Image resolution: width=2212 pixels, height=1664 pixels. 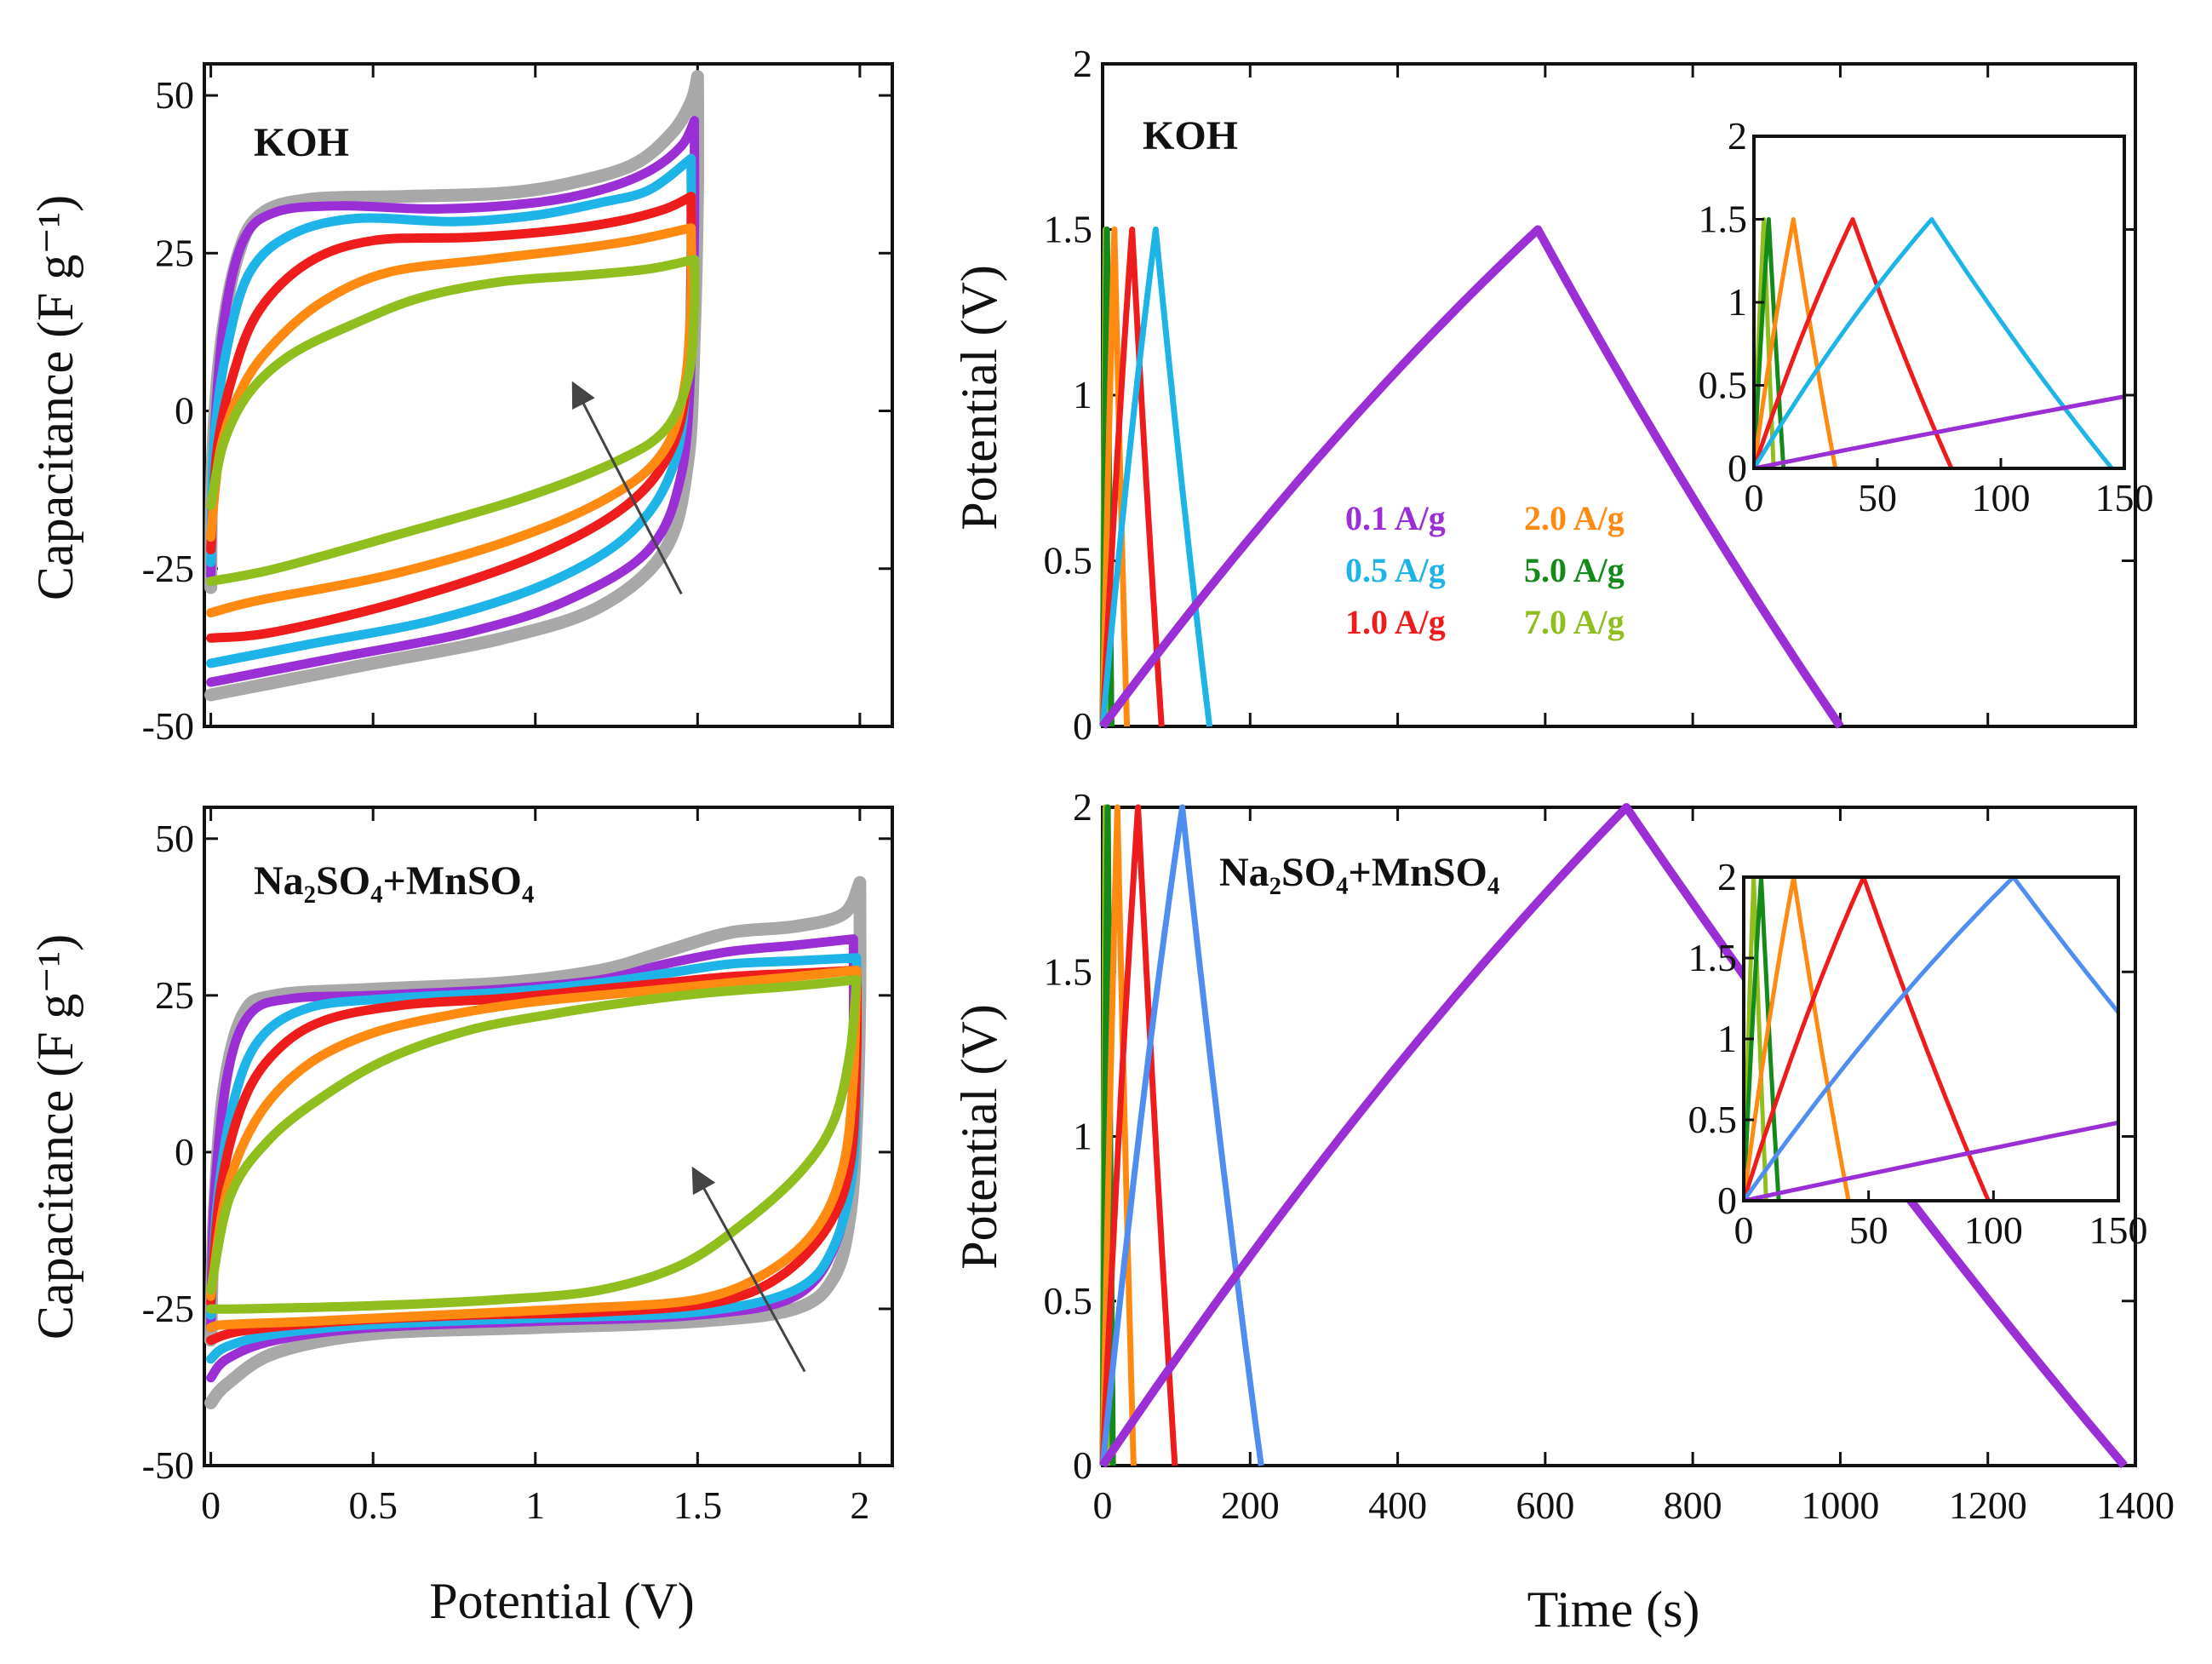 What do you see at coordinates (860, 1505) in the screenshot?
I see `xtick-label-cv_na-4: 2` at bounding box center [860, 1505].